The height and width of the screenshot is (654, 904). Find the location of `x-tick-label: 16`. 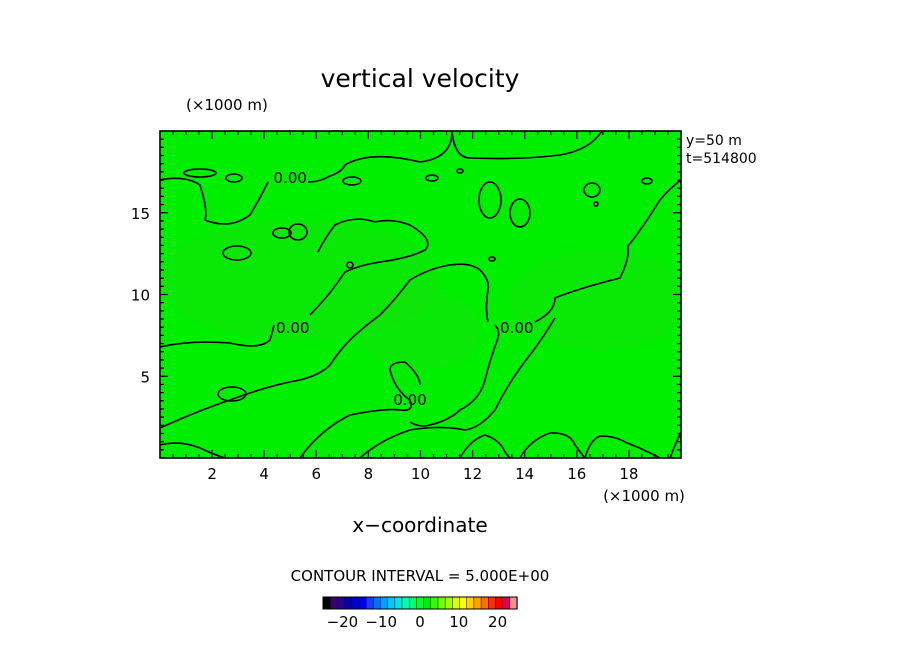

x-tick-label: 16 is located at coordinates (576, 474).